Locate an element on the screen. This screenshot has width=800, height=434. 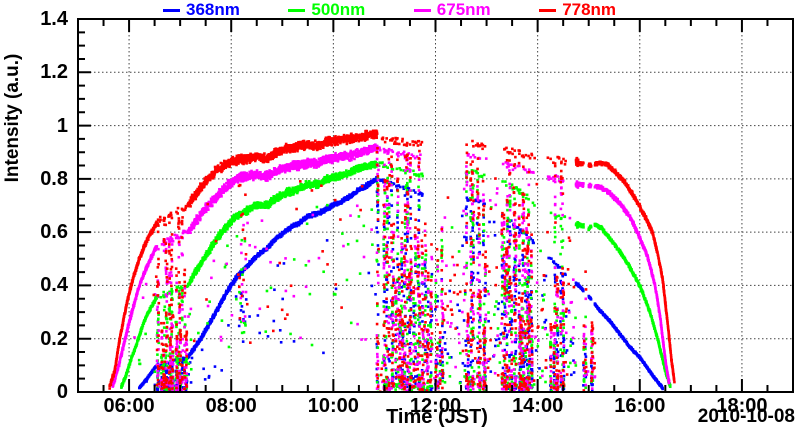
y-tick-label: 0.8 is located at coordinates (54, 178).